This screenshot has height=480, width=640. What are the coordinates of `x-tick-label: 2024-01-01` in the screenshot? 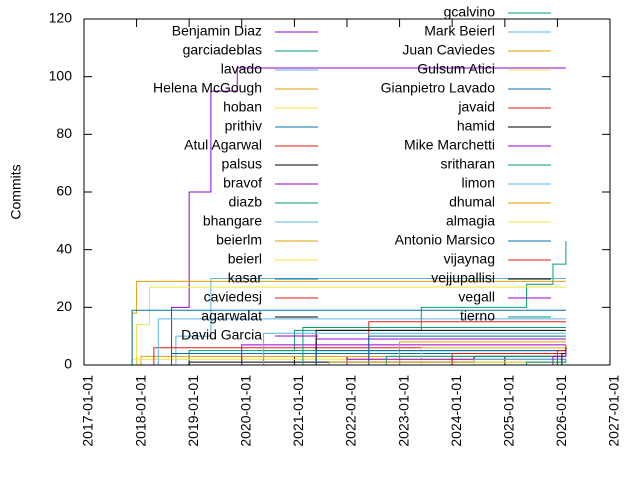 It's located at (456, 411).